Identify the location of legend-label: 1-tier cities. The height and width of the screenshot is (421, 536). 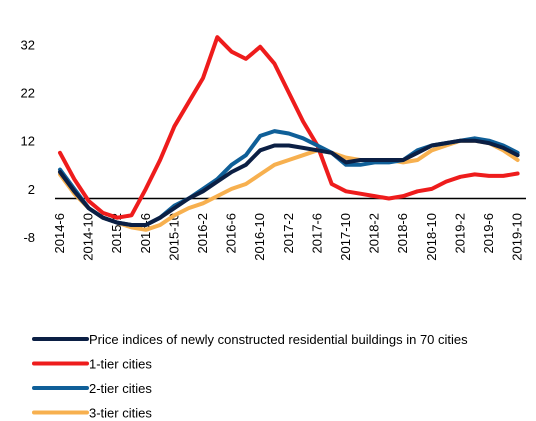
(120, 364).